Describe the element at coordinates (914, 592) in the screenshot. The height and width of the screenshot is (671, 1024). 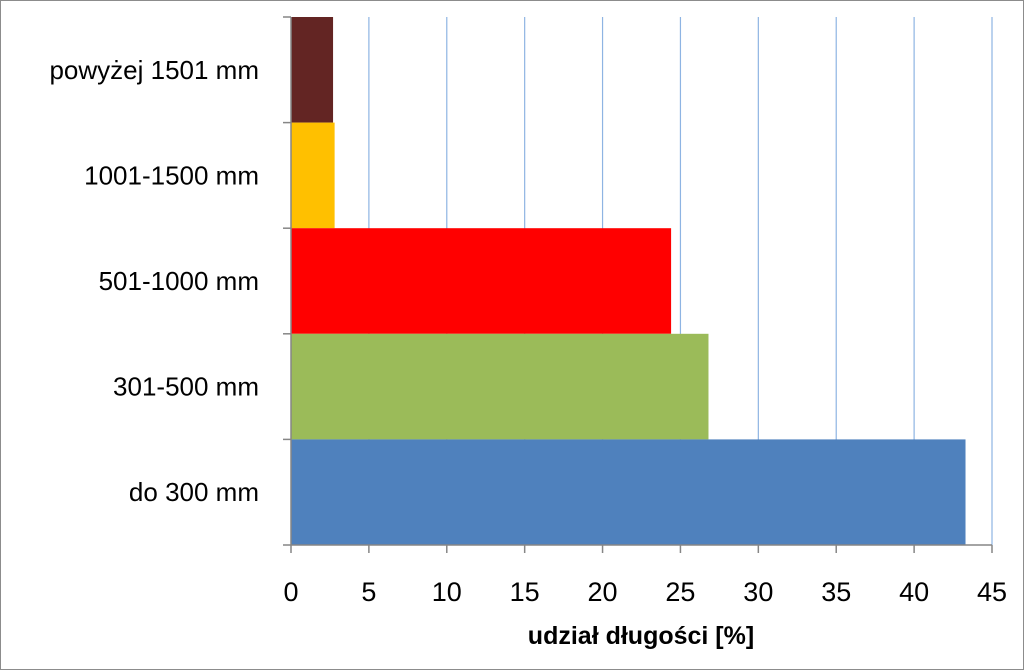
I see `x-tick-label-40: 40` at that location.